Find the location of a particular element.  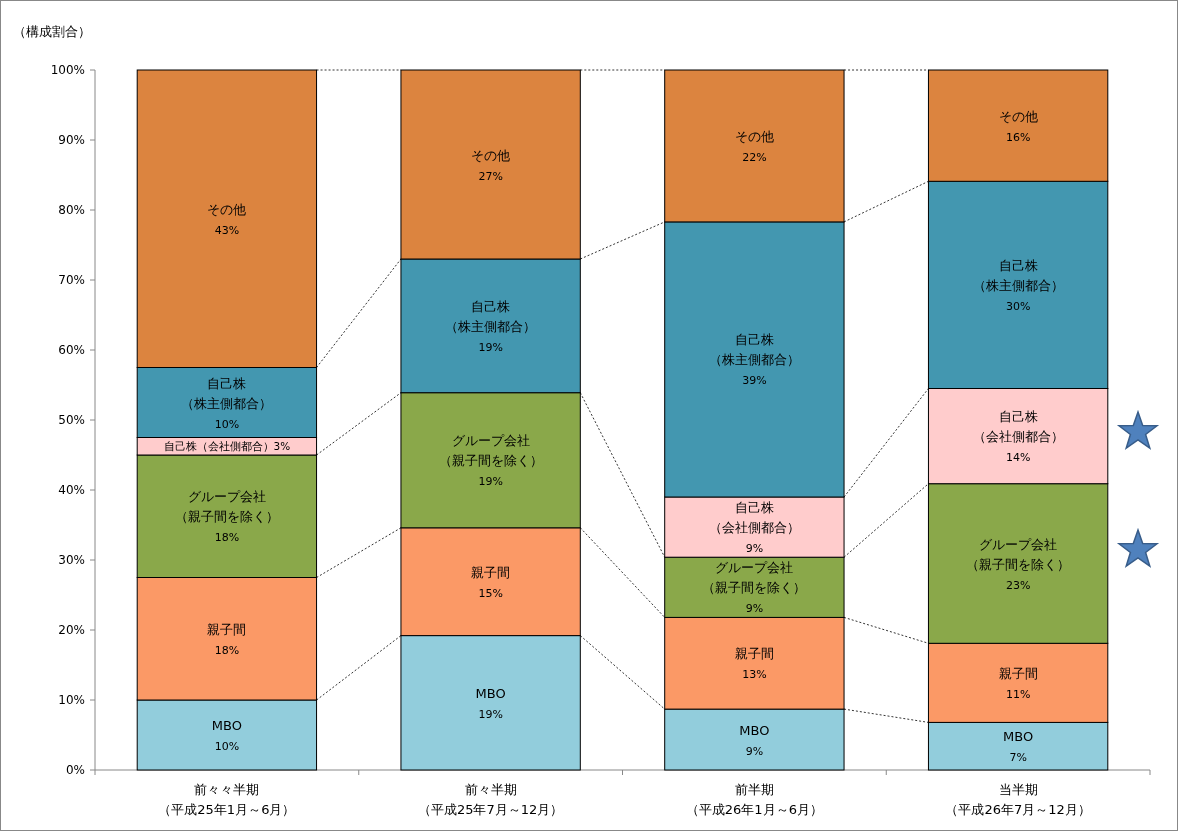

y-tick-label: 50% is located at coordinates (71, 420).